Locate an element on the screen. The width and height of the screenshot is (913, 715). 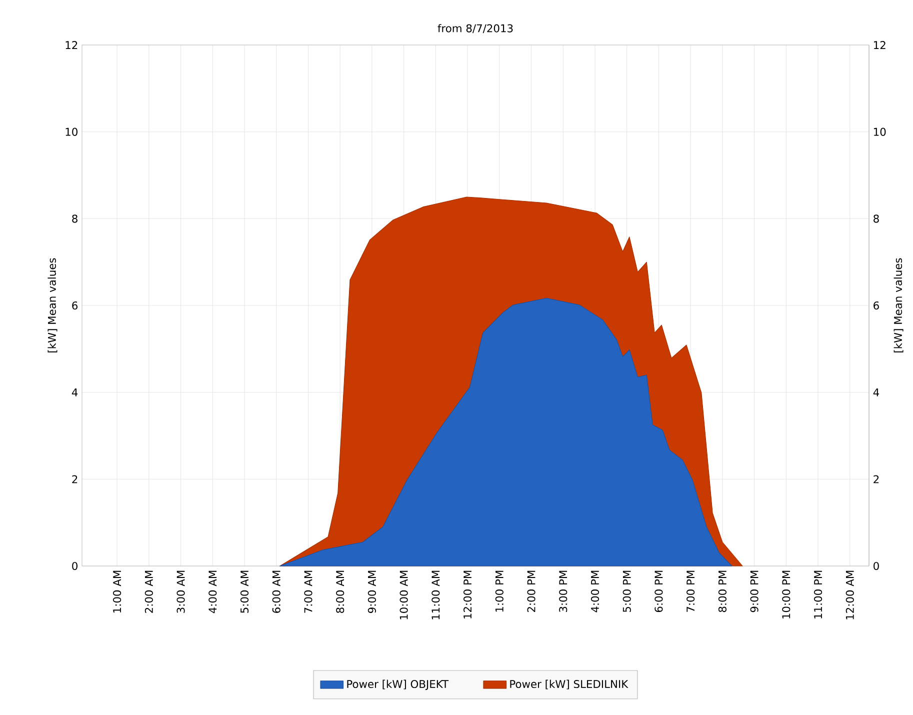
x-tick-label: 4:00 AM is located at coordinates (212, 592).